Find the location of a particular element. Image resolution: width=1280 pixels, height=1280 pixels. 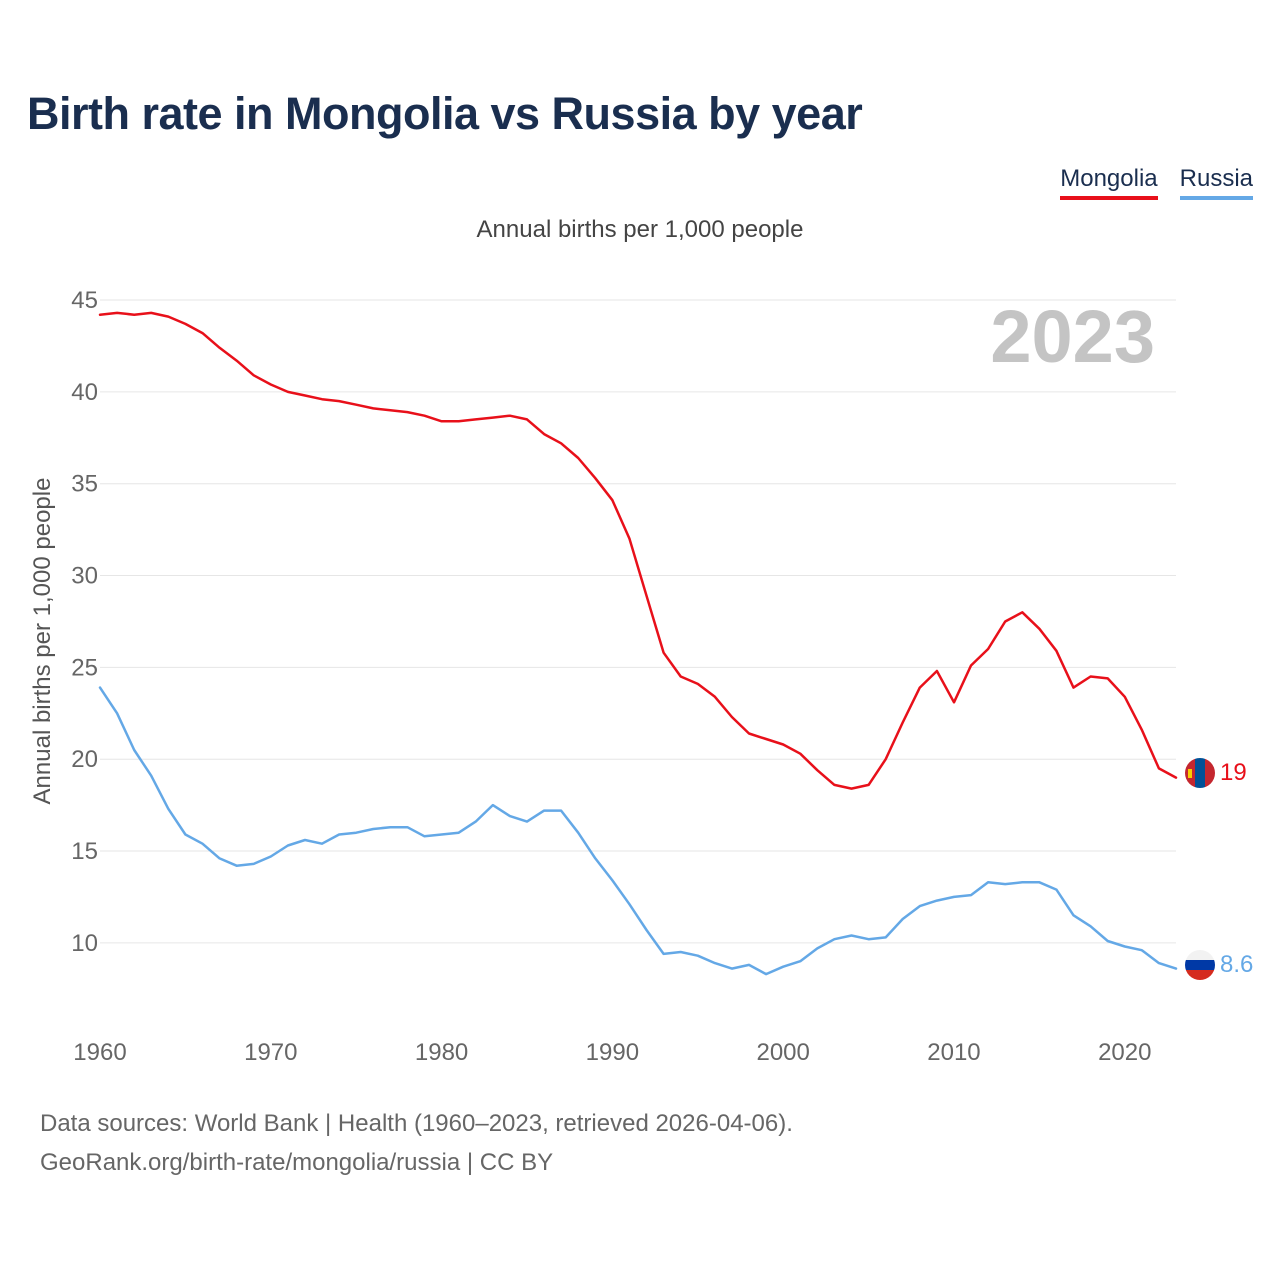

y-axis-ticks: 10 15 20 25 30 35 40 45 is located at coordinates (84, 622).